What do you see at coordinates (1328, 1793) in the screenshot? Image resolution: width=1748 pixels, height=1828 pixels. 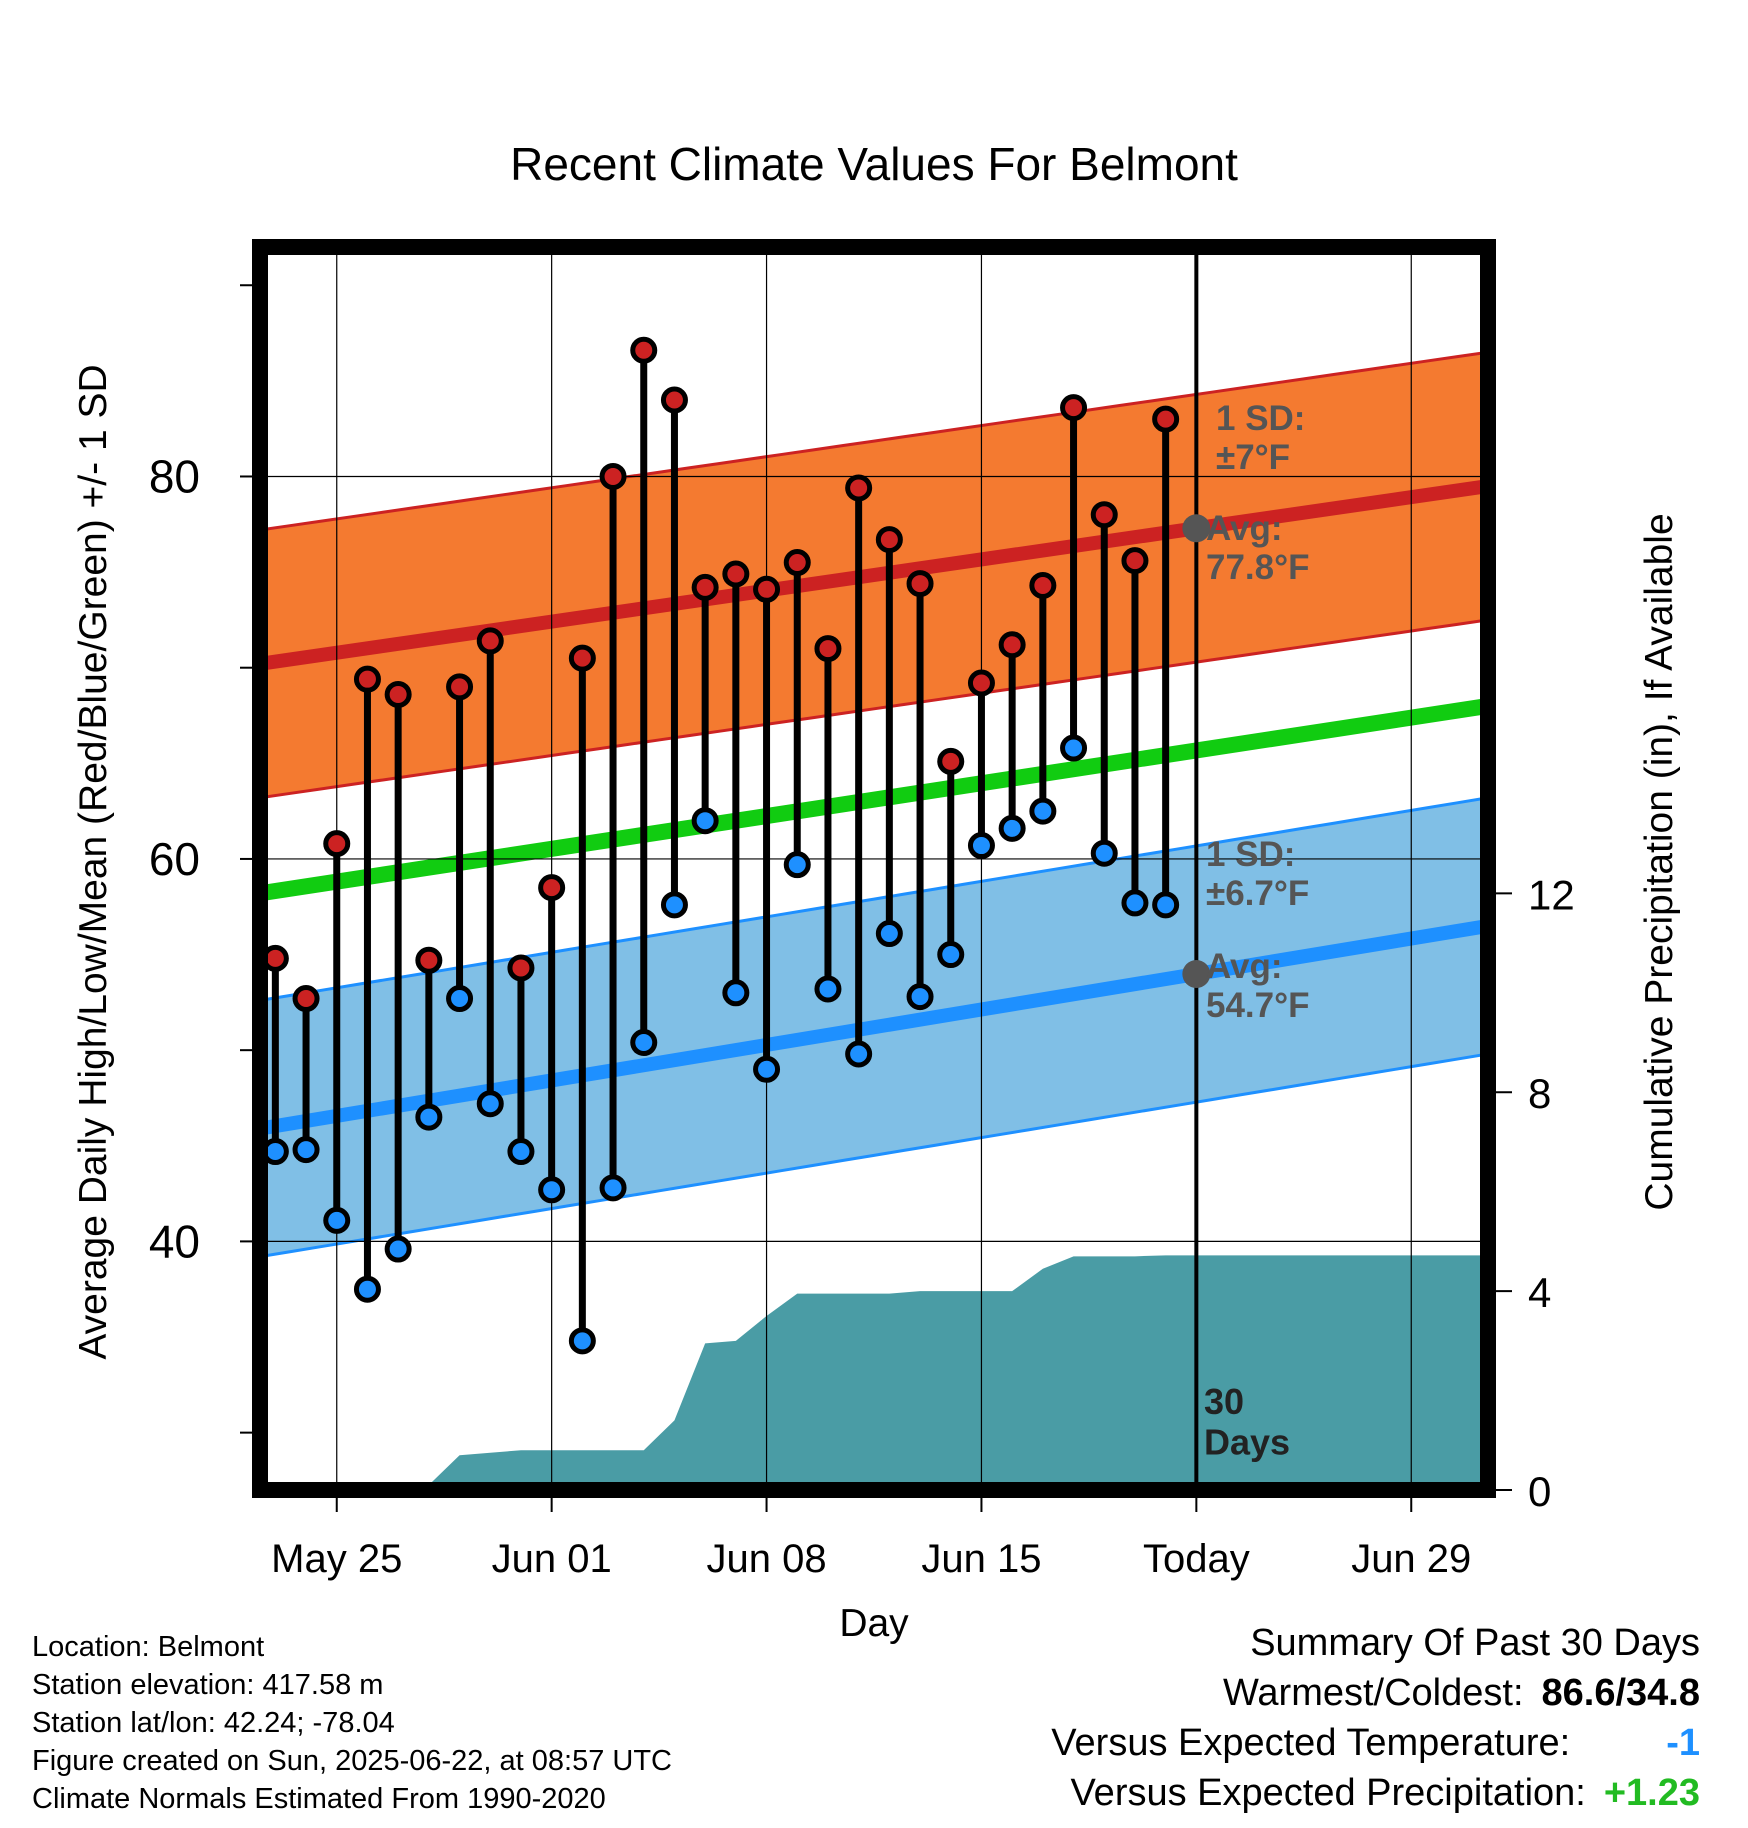 I see `summary-precip-label: Versus Expected Precipitation:` at bounding box center [1328, 1793].